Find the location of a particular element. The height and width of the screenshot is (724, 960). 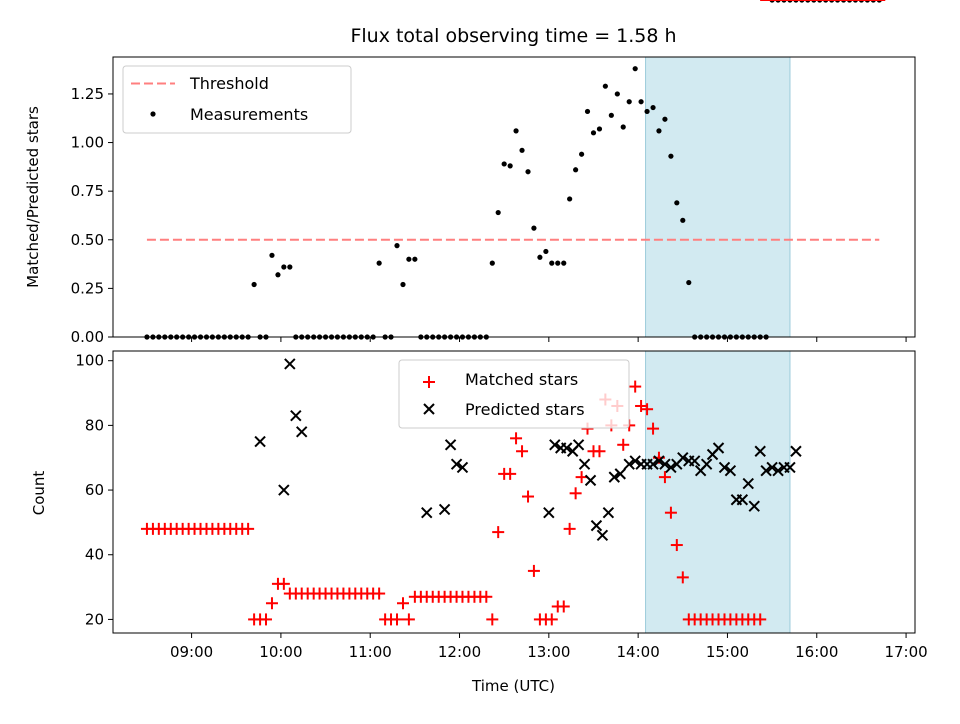

top-y-tick-label: 0.25 is located at coordinates (87, 288).